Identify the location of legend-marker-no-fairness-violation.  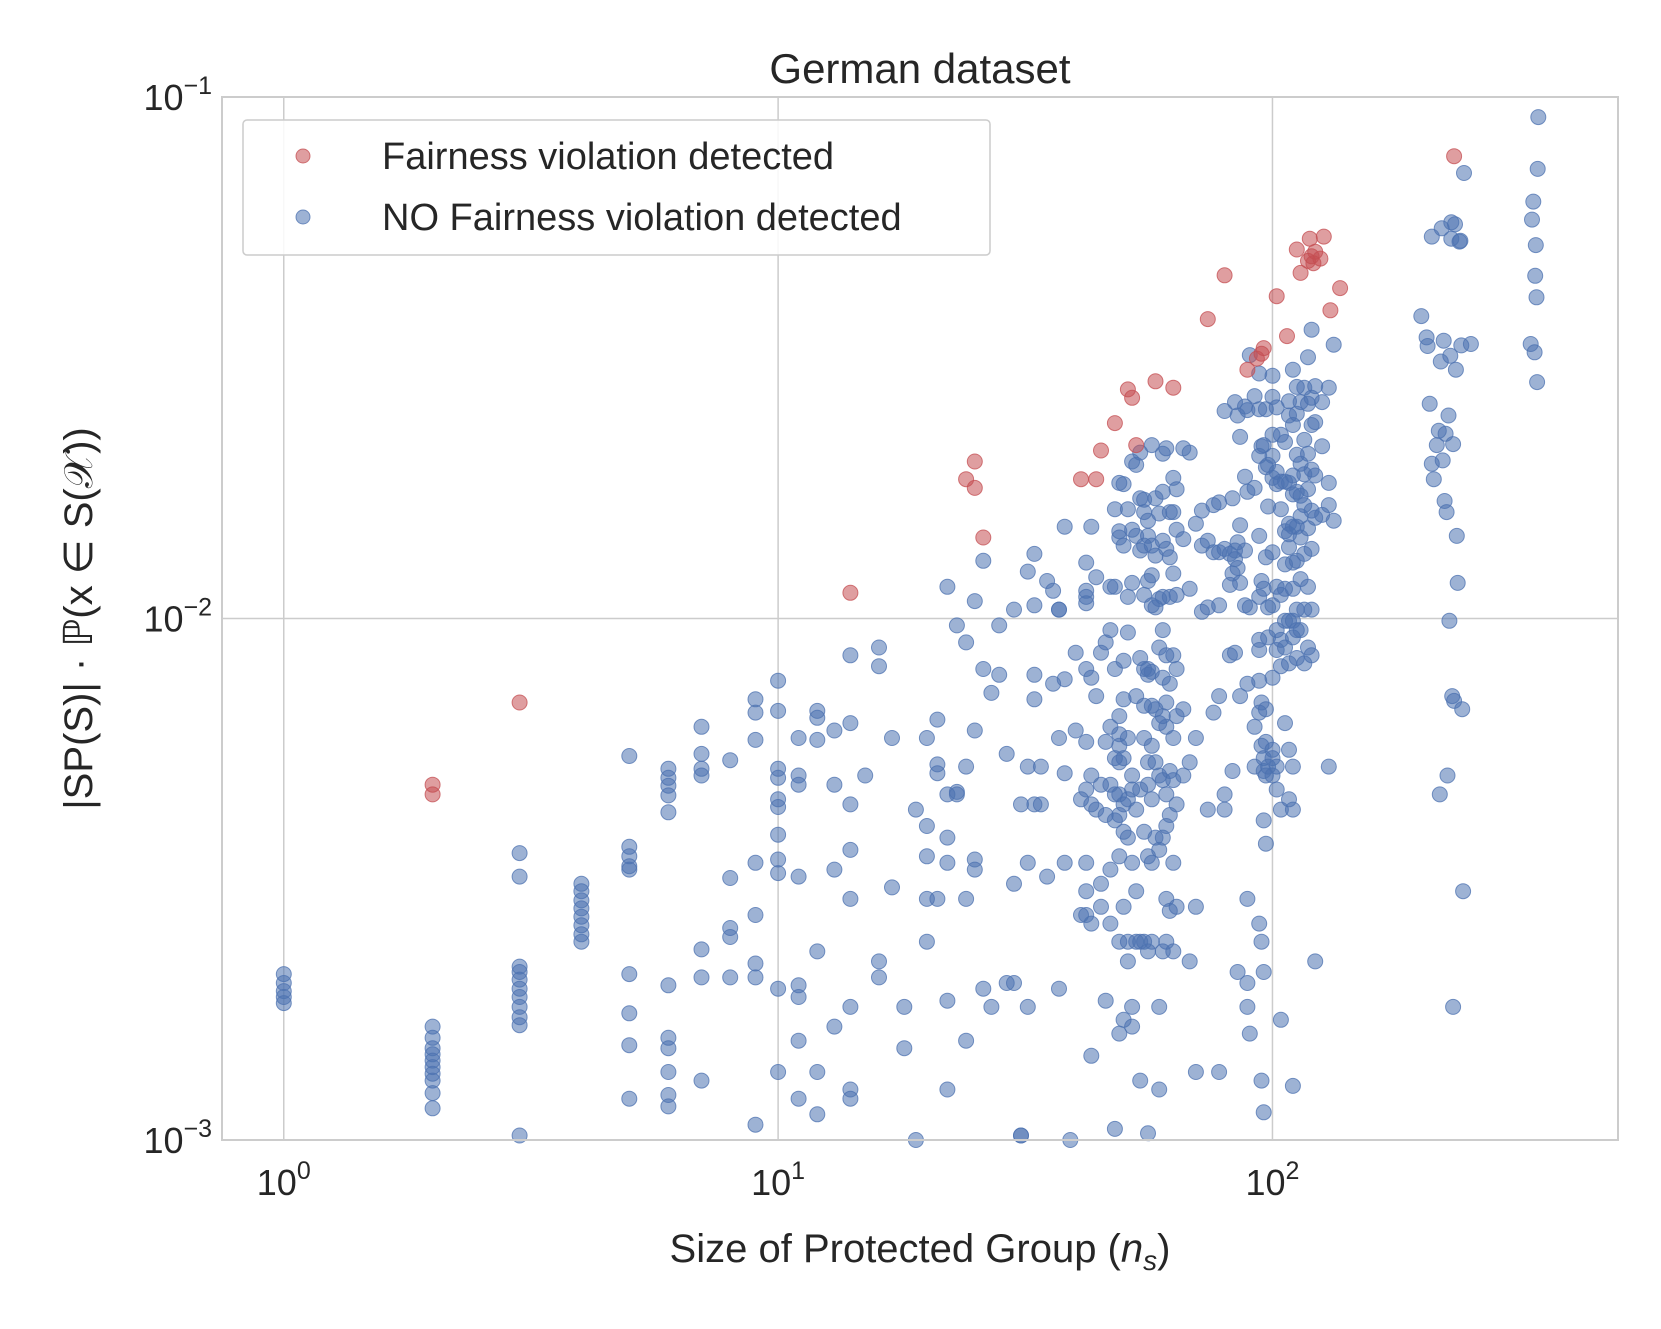
(303, 217).